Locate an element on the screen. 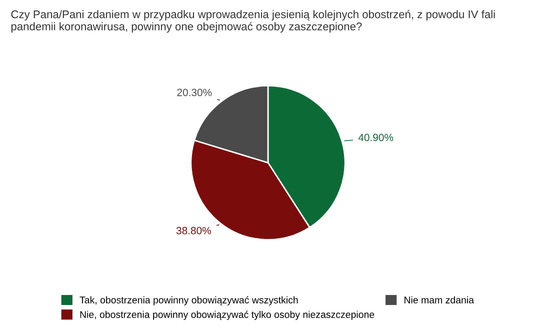 The image size is (536, 332). data-label: 38.80% is located at coordinates (193, 230).